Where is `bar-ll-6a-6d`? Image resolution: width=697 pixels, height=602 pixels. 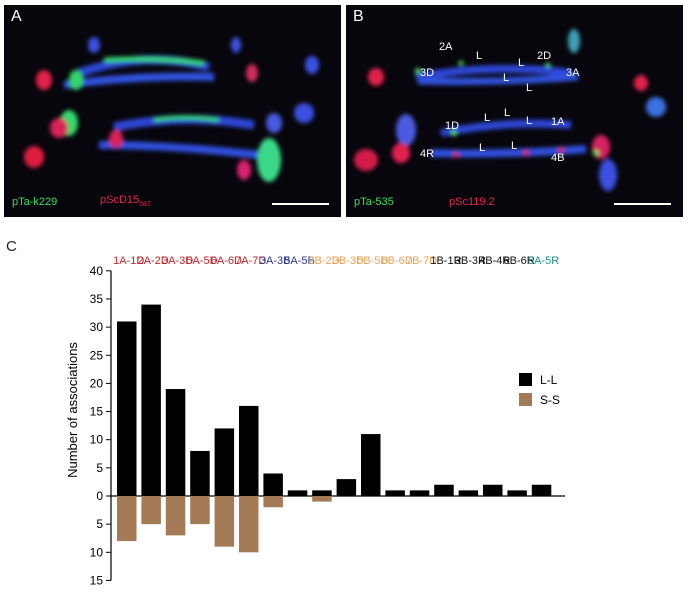
bar-ll-6a-6d is located at coordinates (224, 462).